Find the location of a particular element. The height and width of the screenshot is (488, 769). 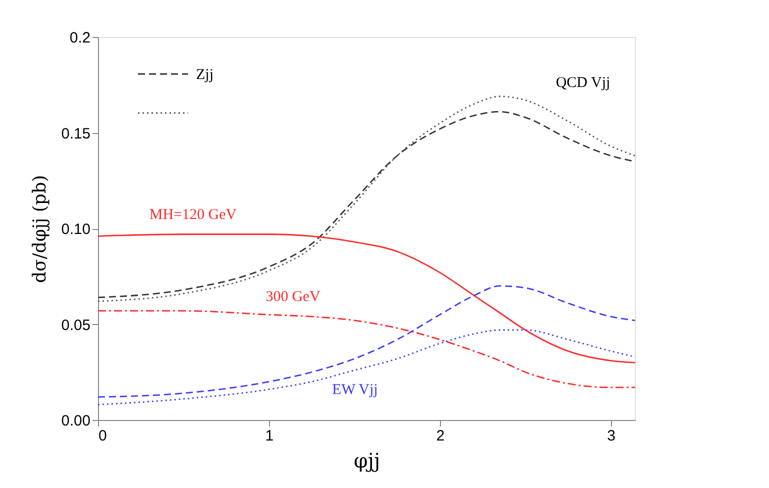

line-series is located at coordinates (366, 367).